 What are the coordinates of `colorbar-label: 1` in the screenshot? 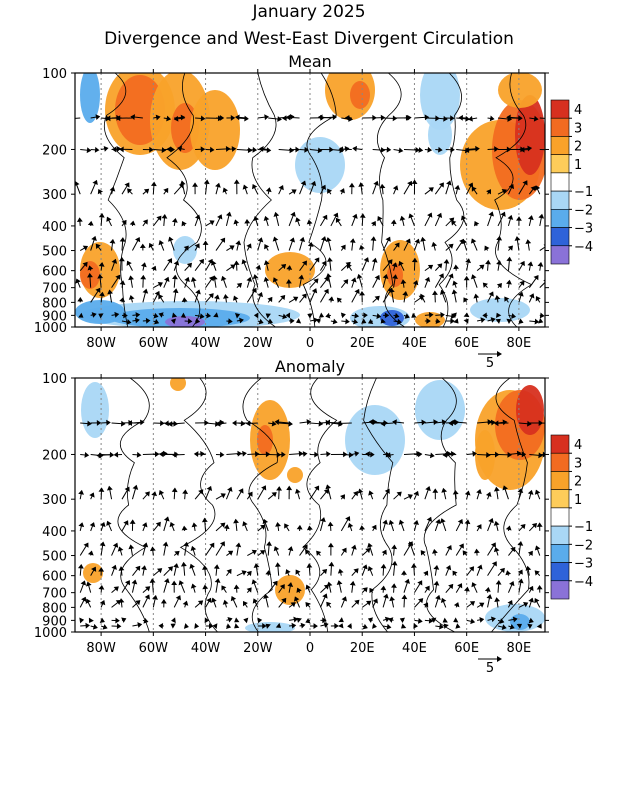 It's located at (578, 165).